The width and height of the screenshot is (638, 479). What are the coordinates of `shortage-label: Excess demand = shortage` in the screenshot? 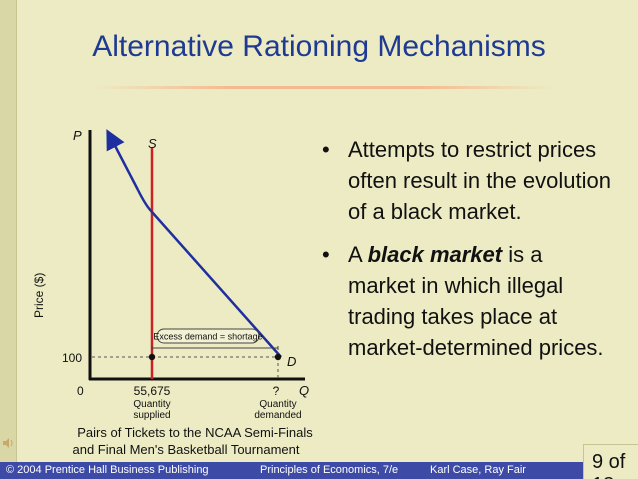 It's located at (207, 337).